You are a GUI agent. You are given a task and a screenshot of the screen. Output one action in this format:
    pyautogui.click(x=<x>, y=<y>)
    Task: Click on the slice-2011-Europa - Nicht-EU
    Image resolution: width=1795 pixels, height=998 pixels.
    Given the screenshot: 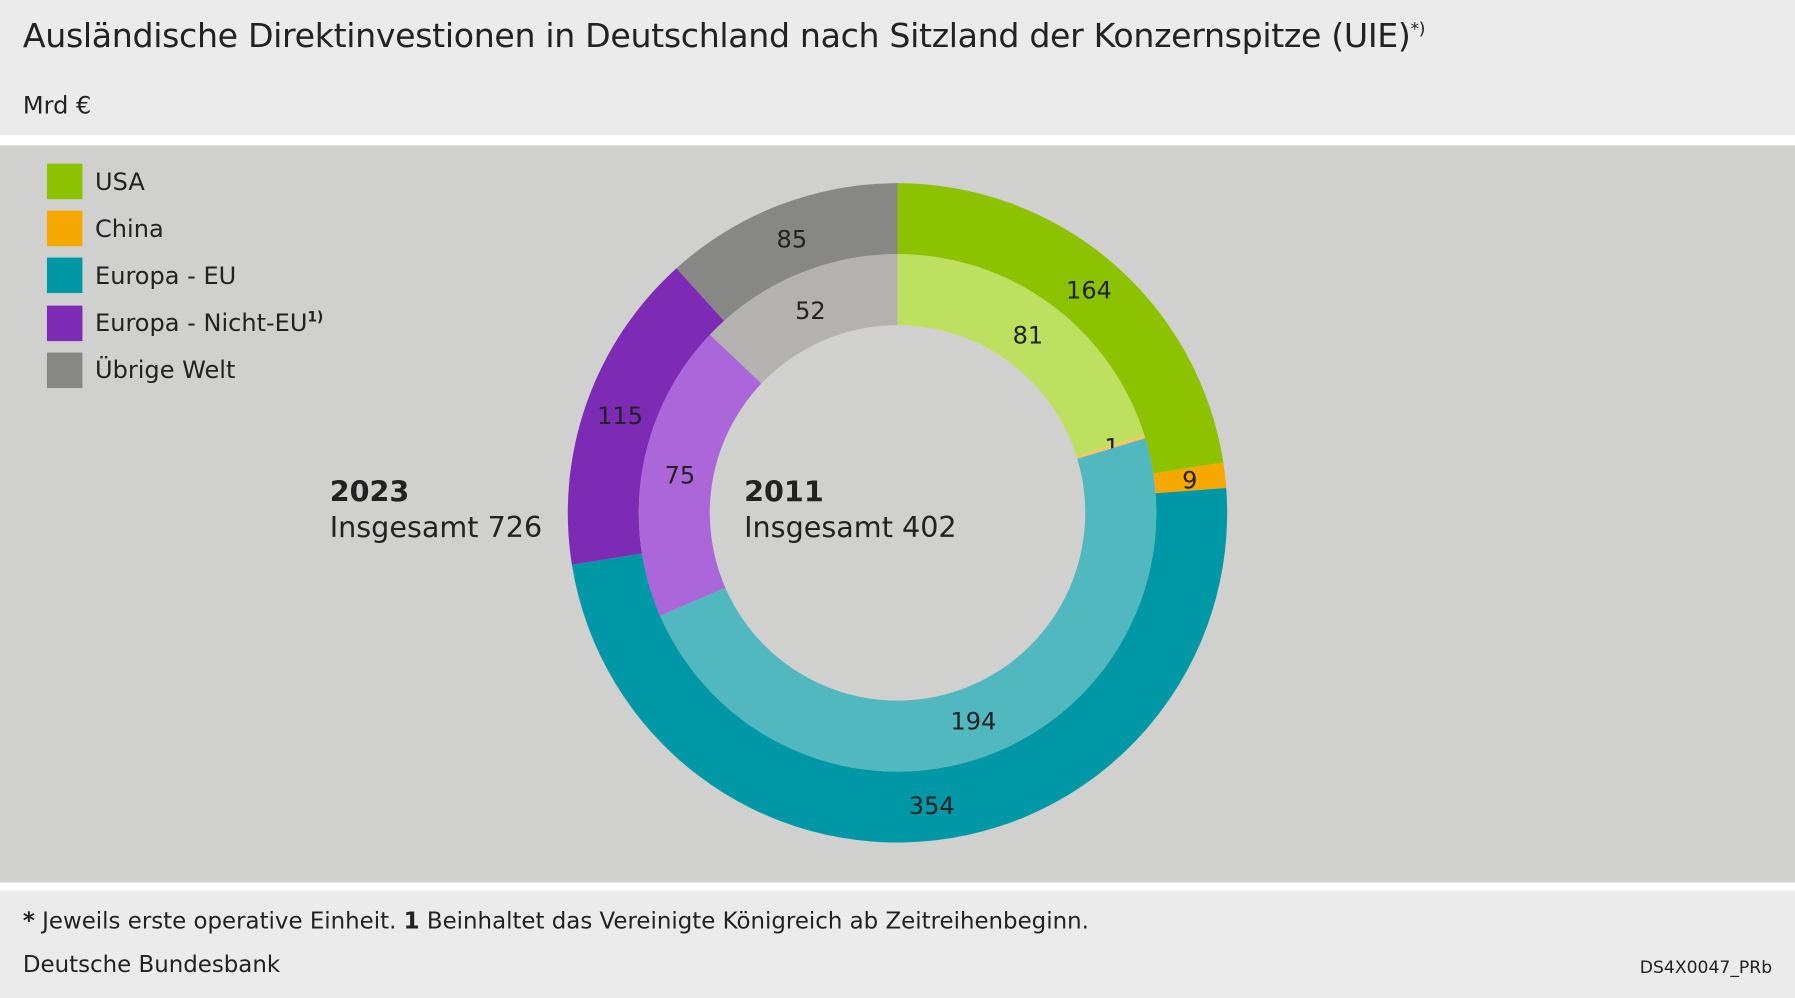 What is the action you would take?
    pyautogui.click(x=700, y=475)
    